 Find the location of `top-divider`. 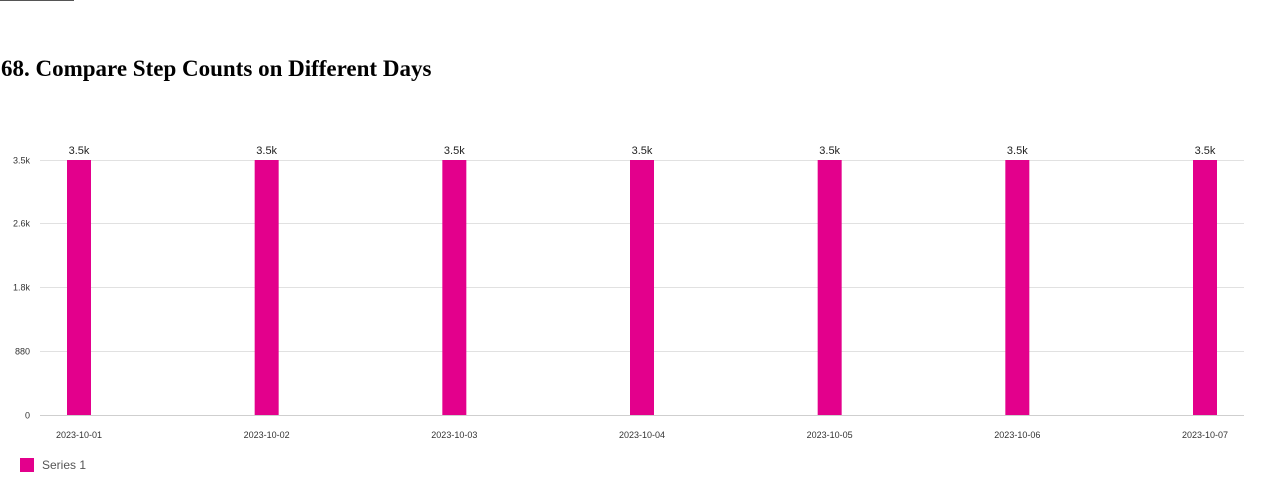

top-divider is located at coordinates (37, 0).